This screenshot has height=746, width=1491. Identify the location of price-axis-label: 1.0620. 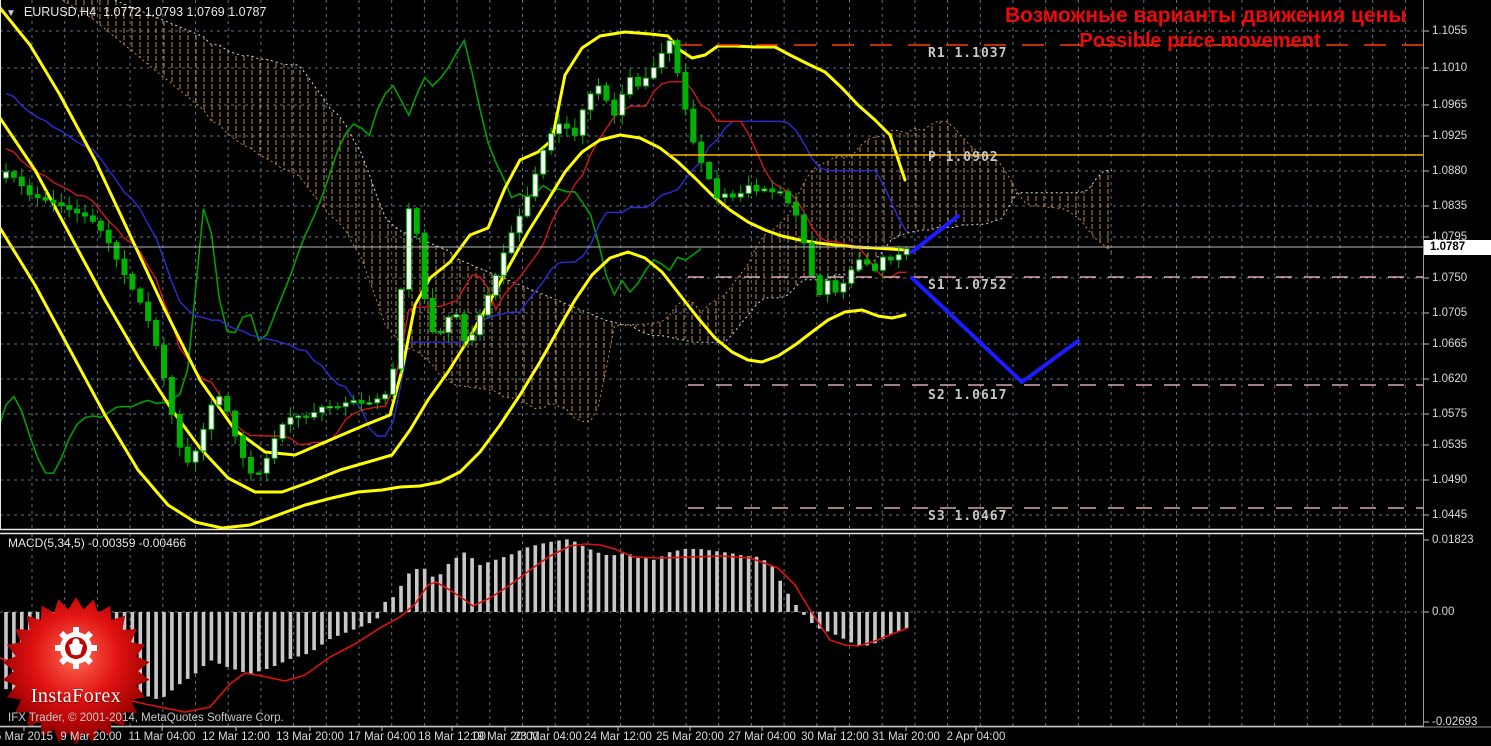
(1450, 379).